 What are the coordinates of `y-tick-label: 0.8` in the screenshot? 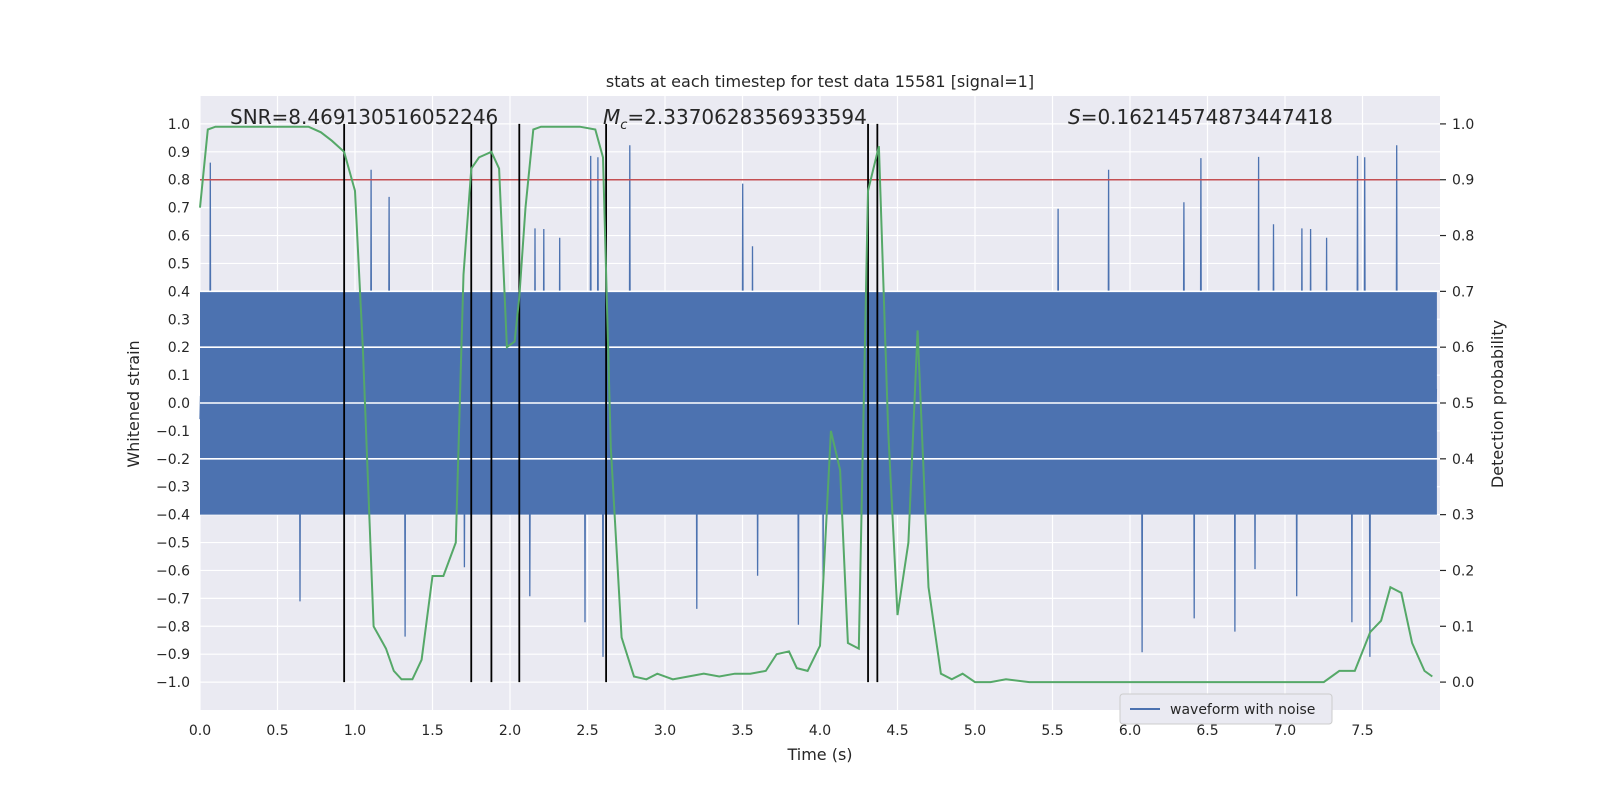 It's located at (179, 181).